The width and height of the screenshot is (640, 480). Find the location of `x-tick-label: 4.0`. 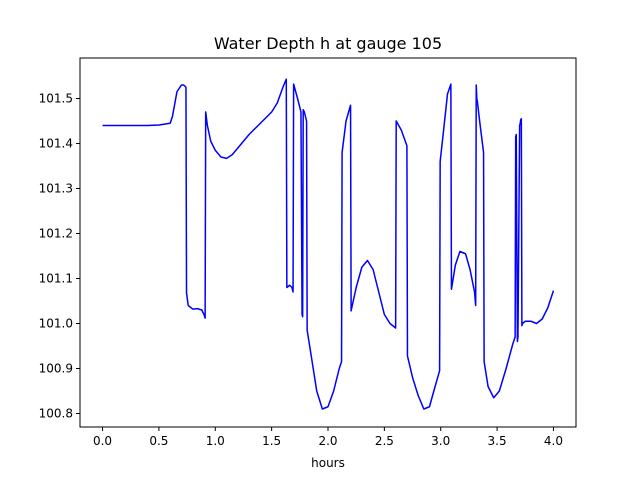

x-tick-label: 4.0 is located at coordinates (553, 441).